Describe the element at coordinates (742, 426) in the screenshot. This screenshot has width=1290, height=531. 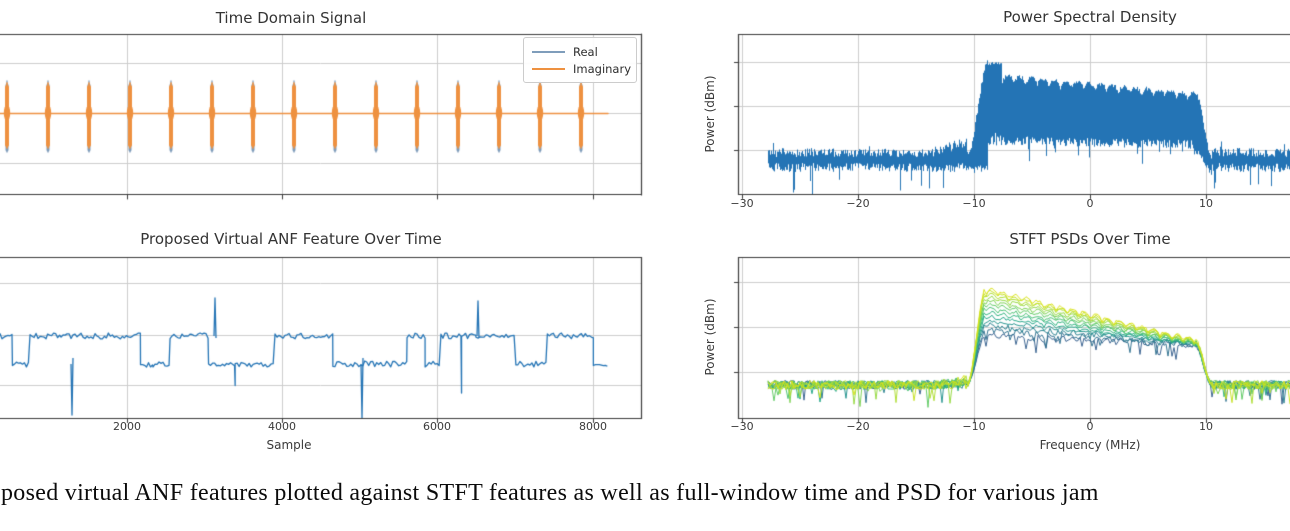
I see `stft-x-tick--30: −30` at that location.